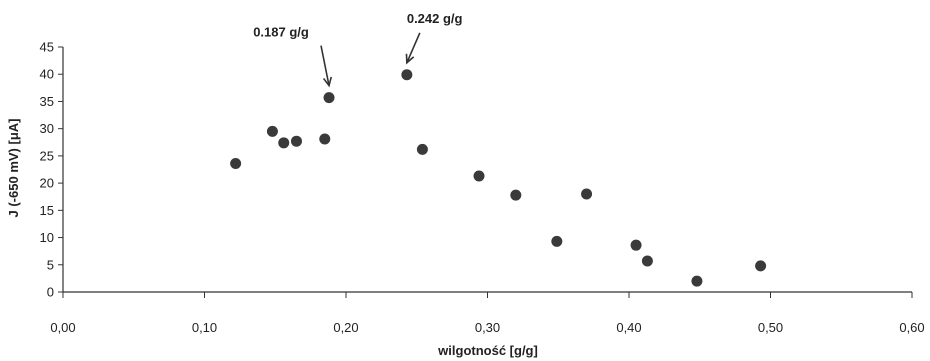  Describe the element at coordinates (47, 74) in the screenshot. I see `y-tick-label: 40` at that location.